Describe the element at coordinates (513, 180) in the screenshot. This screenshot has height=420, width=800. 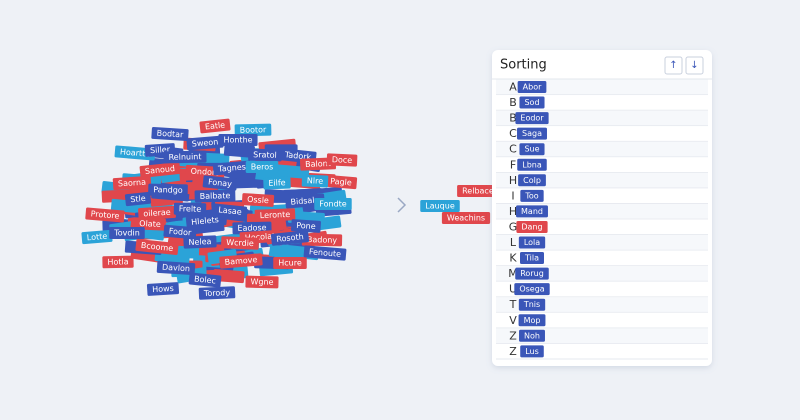
I see `row-letter: H` at that location.